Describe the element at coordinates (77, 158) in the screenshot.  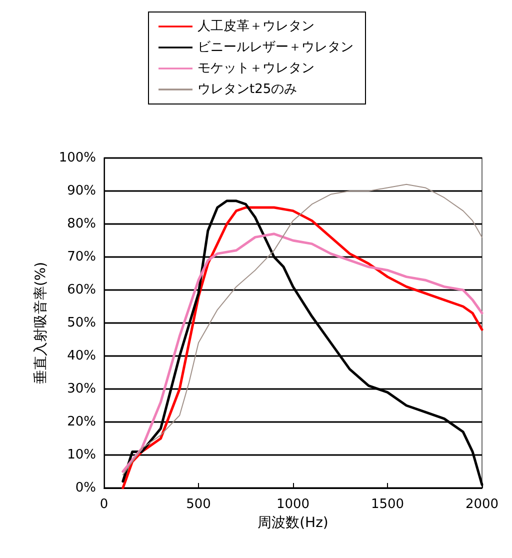
I see `y-tick-label: 100%` at that location.